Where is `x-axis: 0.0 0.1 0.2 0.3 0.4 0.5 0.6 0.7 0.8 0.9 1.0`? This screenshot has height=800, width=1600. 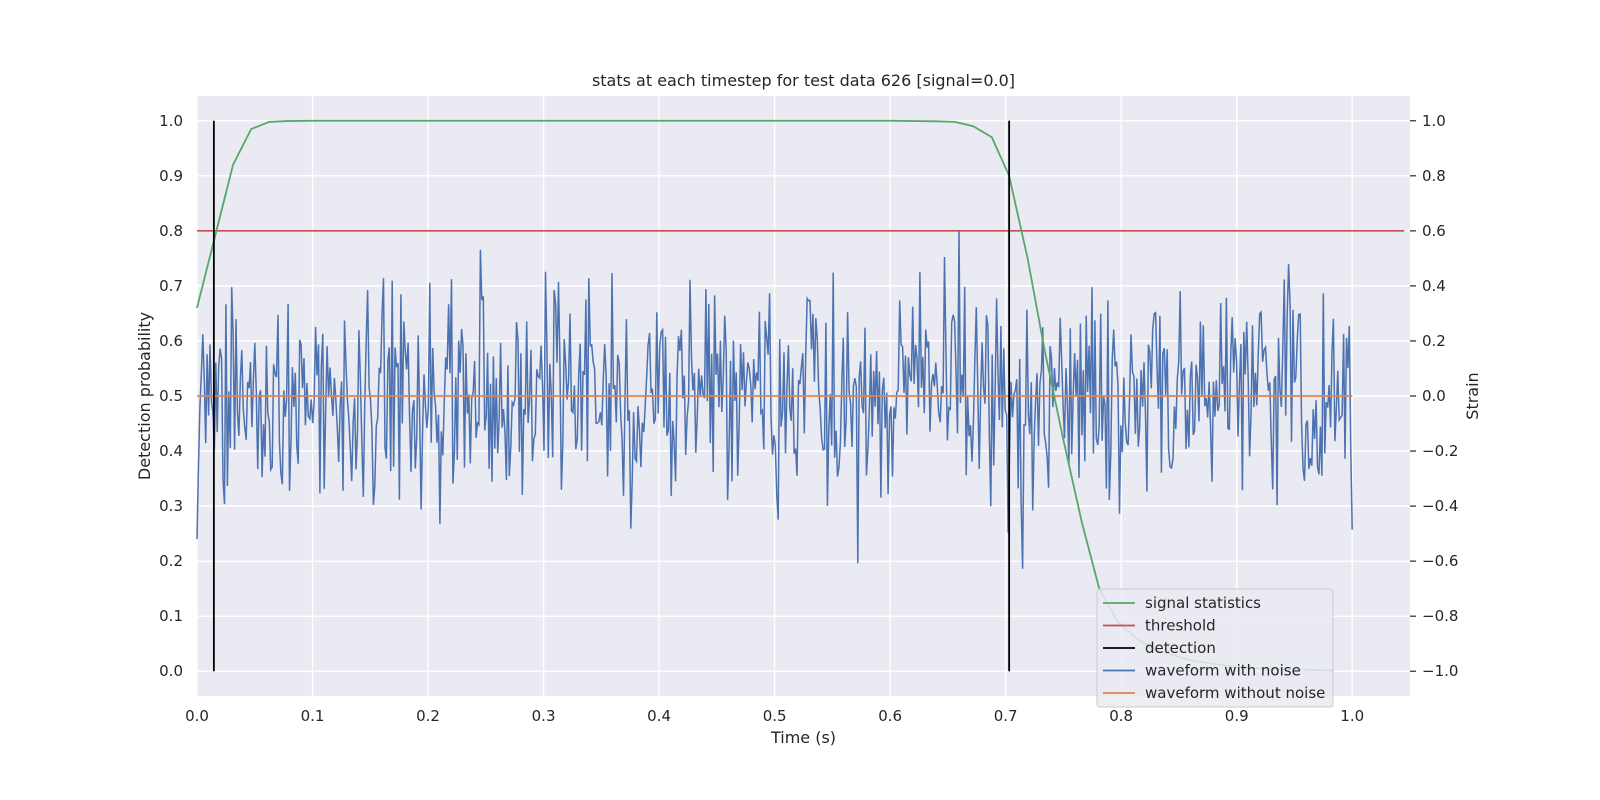
x-axis: 0.0 0.1 0.2 0.3 0.4 0.5 0.6 0.7 0.8 0.9 1.0 is located at coordinates (774, 716).